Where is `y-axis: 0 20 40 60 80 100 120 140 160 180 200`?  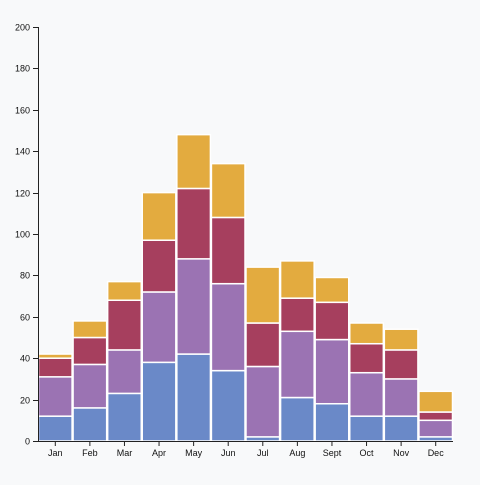 y-axis: 0 20 40 60 80 100 120 140 160 180 200 is located at coordinates (27, 235).